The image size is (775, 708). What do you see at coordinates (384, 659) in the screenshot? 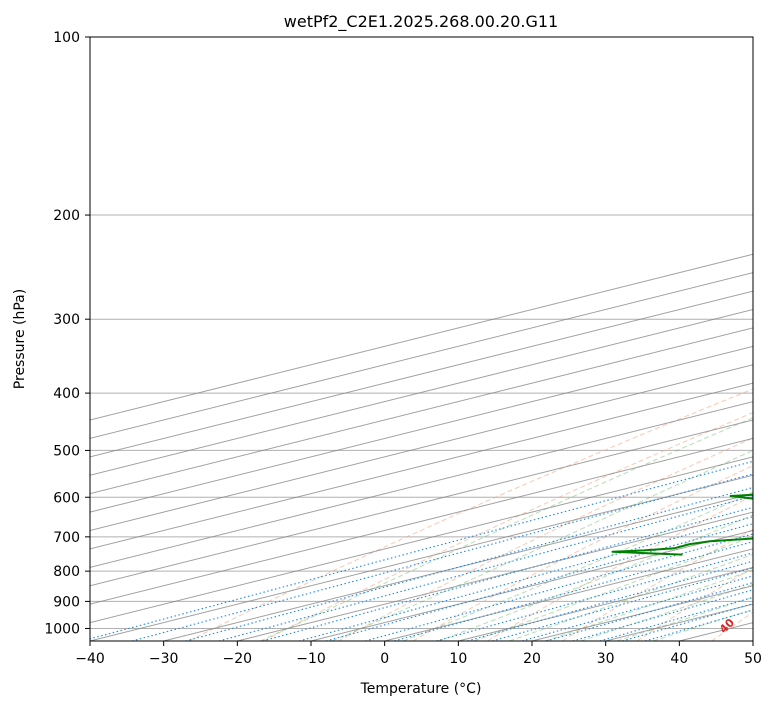
I see `x-tick-label: 0` at bounding box center [384, 659].